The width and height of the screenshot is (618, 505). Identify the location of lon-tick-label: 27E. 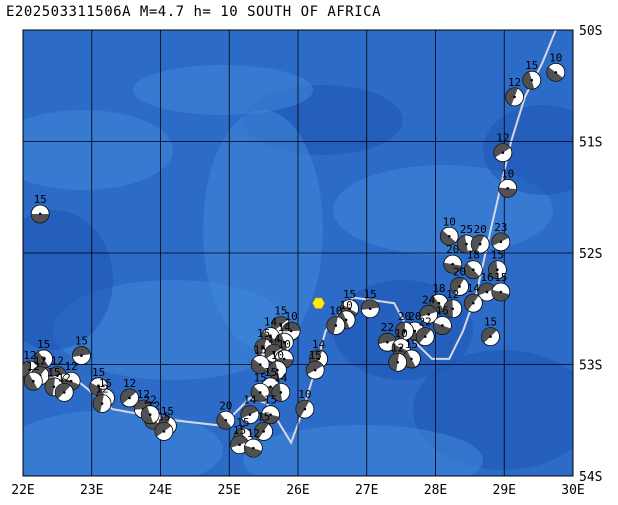
(366, 490).